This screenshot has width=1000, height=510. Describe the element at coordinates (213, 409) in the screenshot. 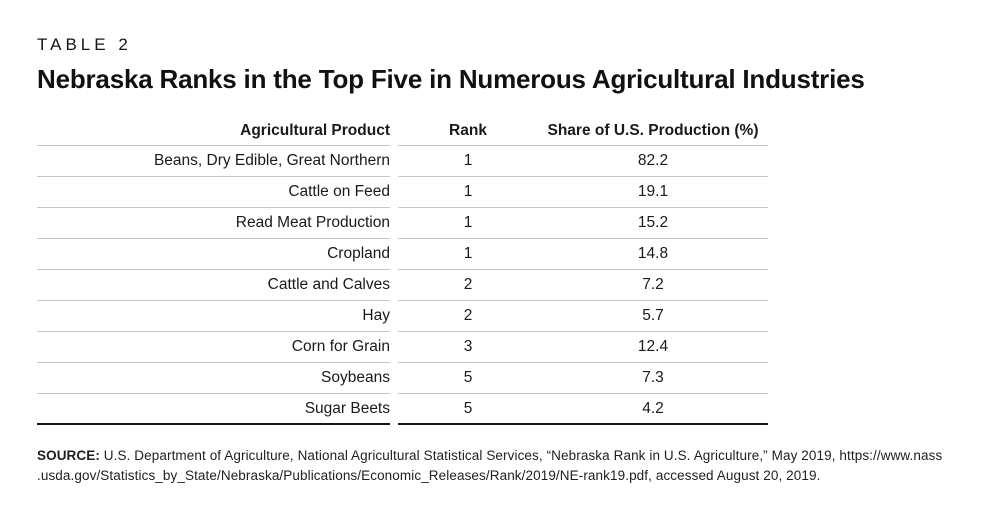

I see `cell-agricultural-product: Sugar Beets` at that location.